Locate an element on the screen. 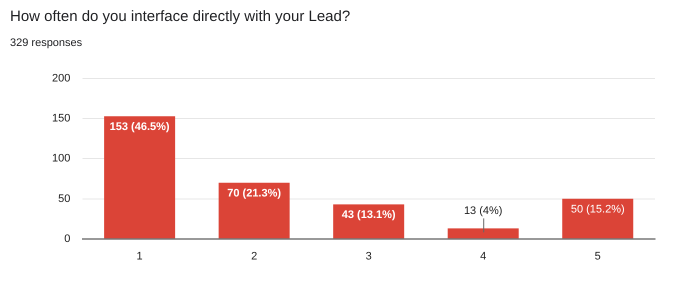  data-label: 43 (13.1%) is located at coordinates (369, 214).